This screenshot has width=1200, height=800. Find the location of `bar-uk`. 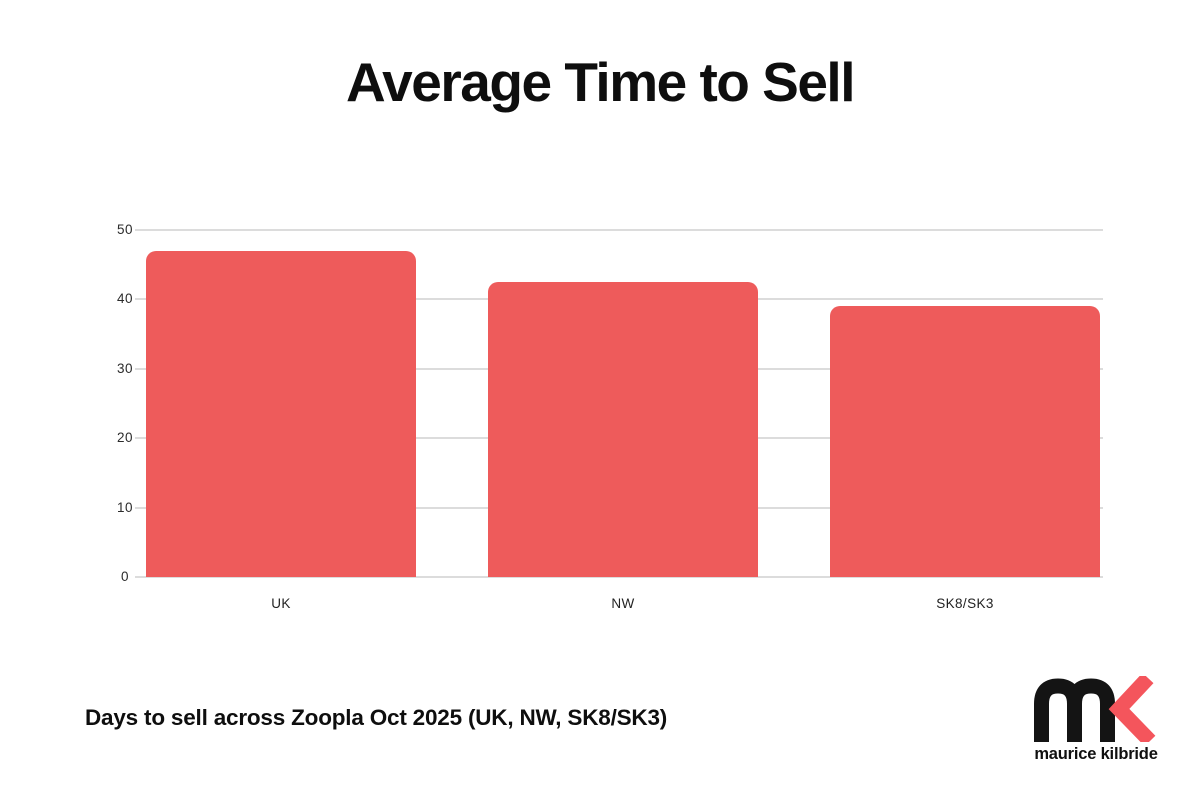

bar-uk is located at coordinates (281, 413).